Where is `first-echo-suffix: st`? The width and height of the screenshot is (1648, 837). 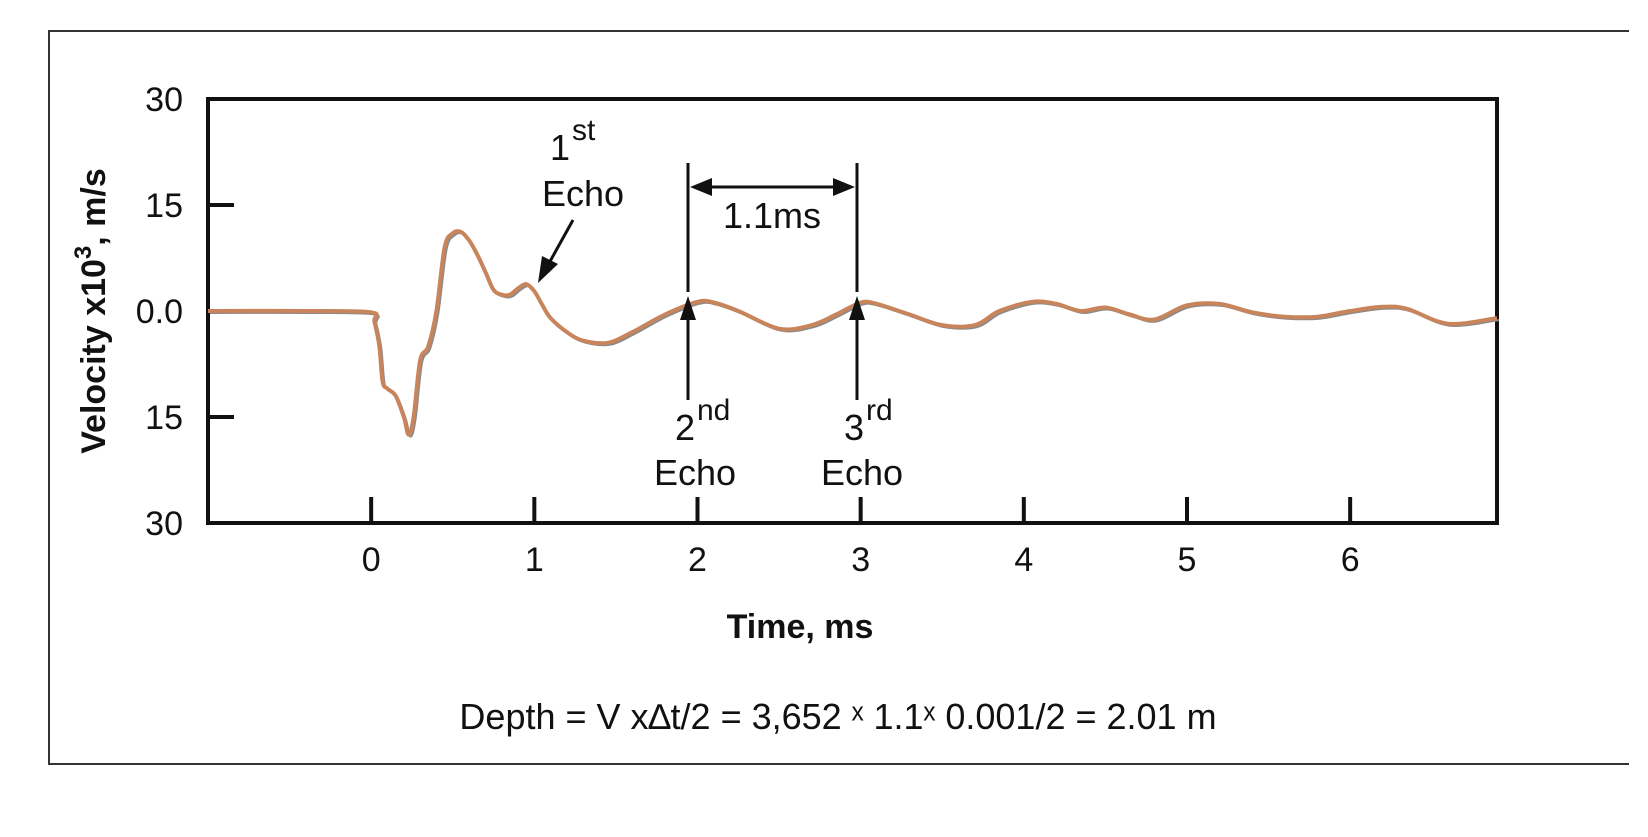 first-echo-suffix: st is located at coordinates (584, 130).